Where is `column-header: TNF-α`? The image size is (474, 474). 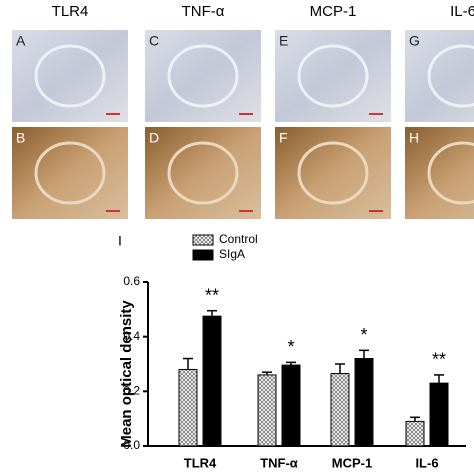
column-header: TNF-α is located at coordinates (203, 11).